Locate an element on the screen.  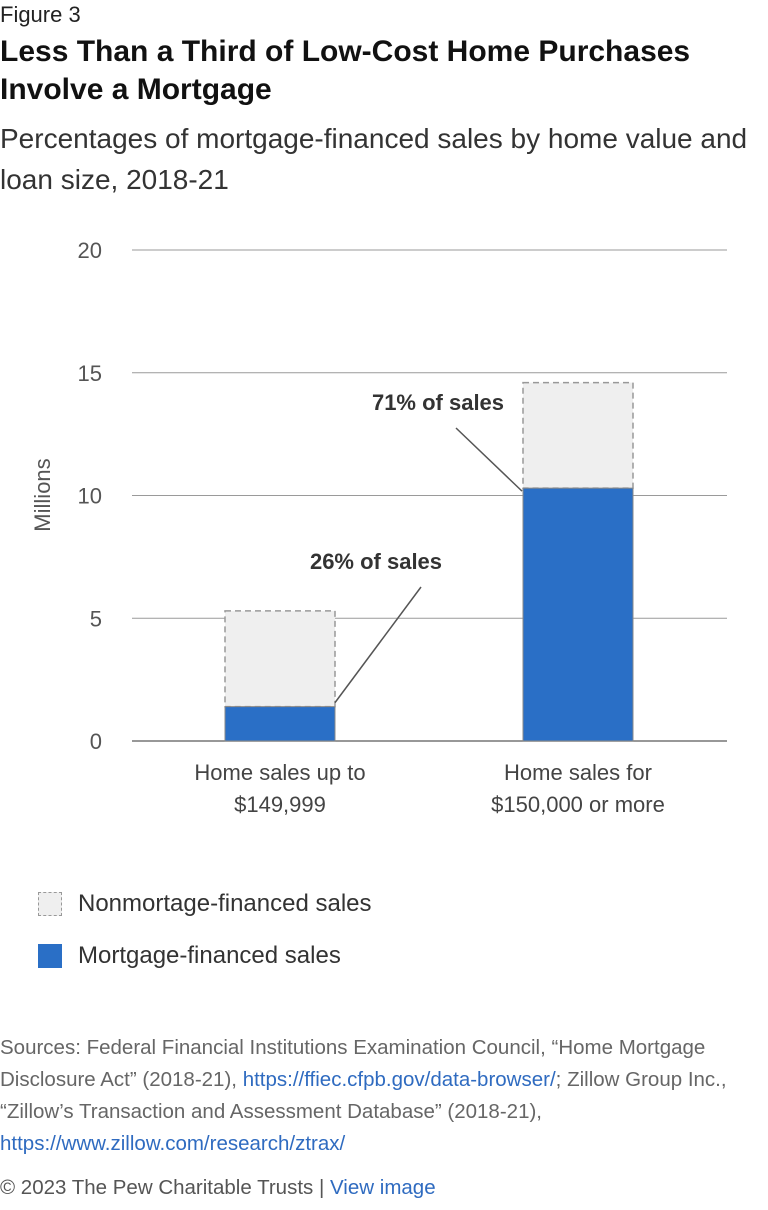
y-axis-label: Millions is located at coordinates (42, 494).